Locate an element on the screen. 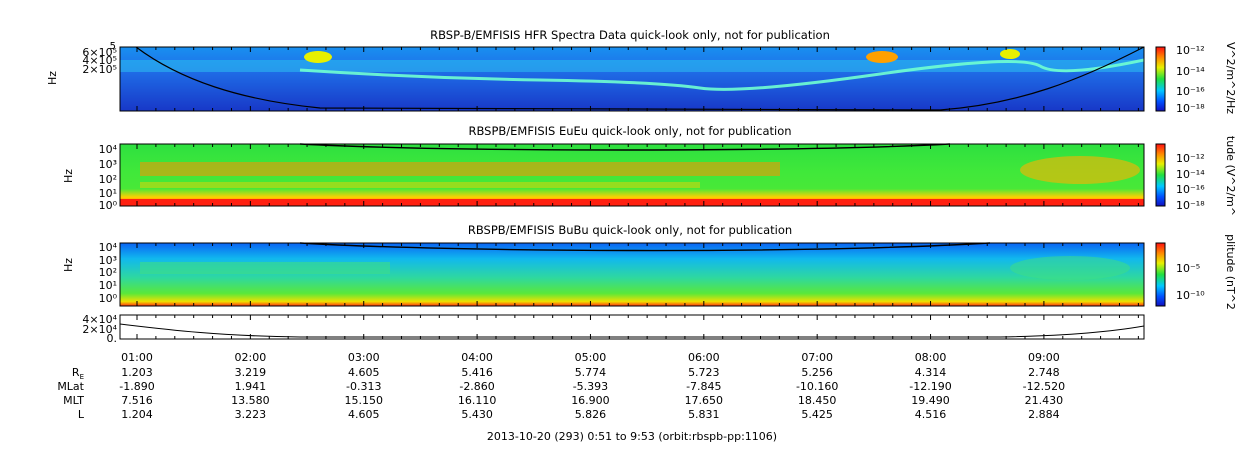 The width and height of the screenshot is (1250, 449). ephemeris-value: 19.490 is located at coordinates (930, 400).